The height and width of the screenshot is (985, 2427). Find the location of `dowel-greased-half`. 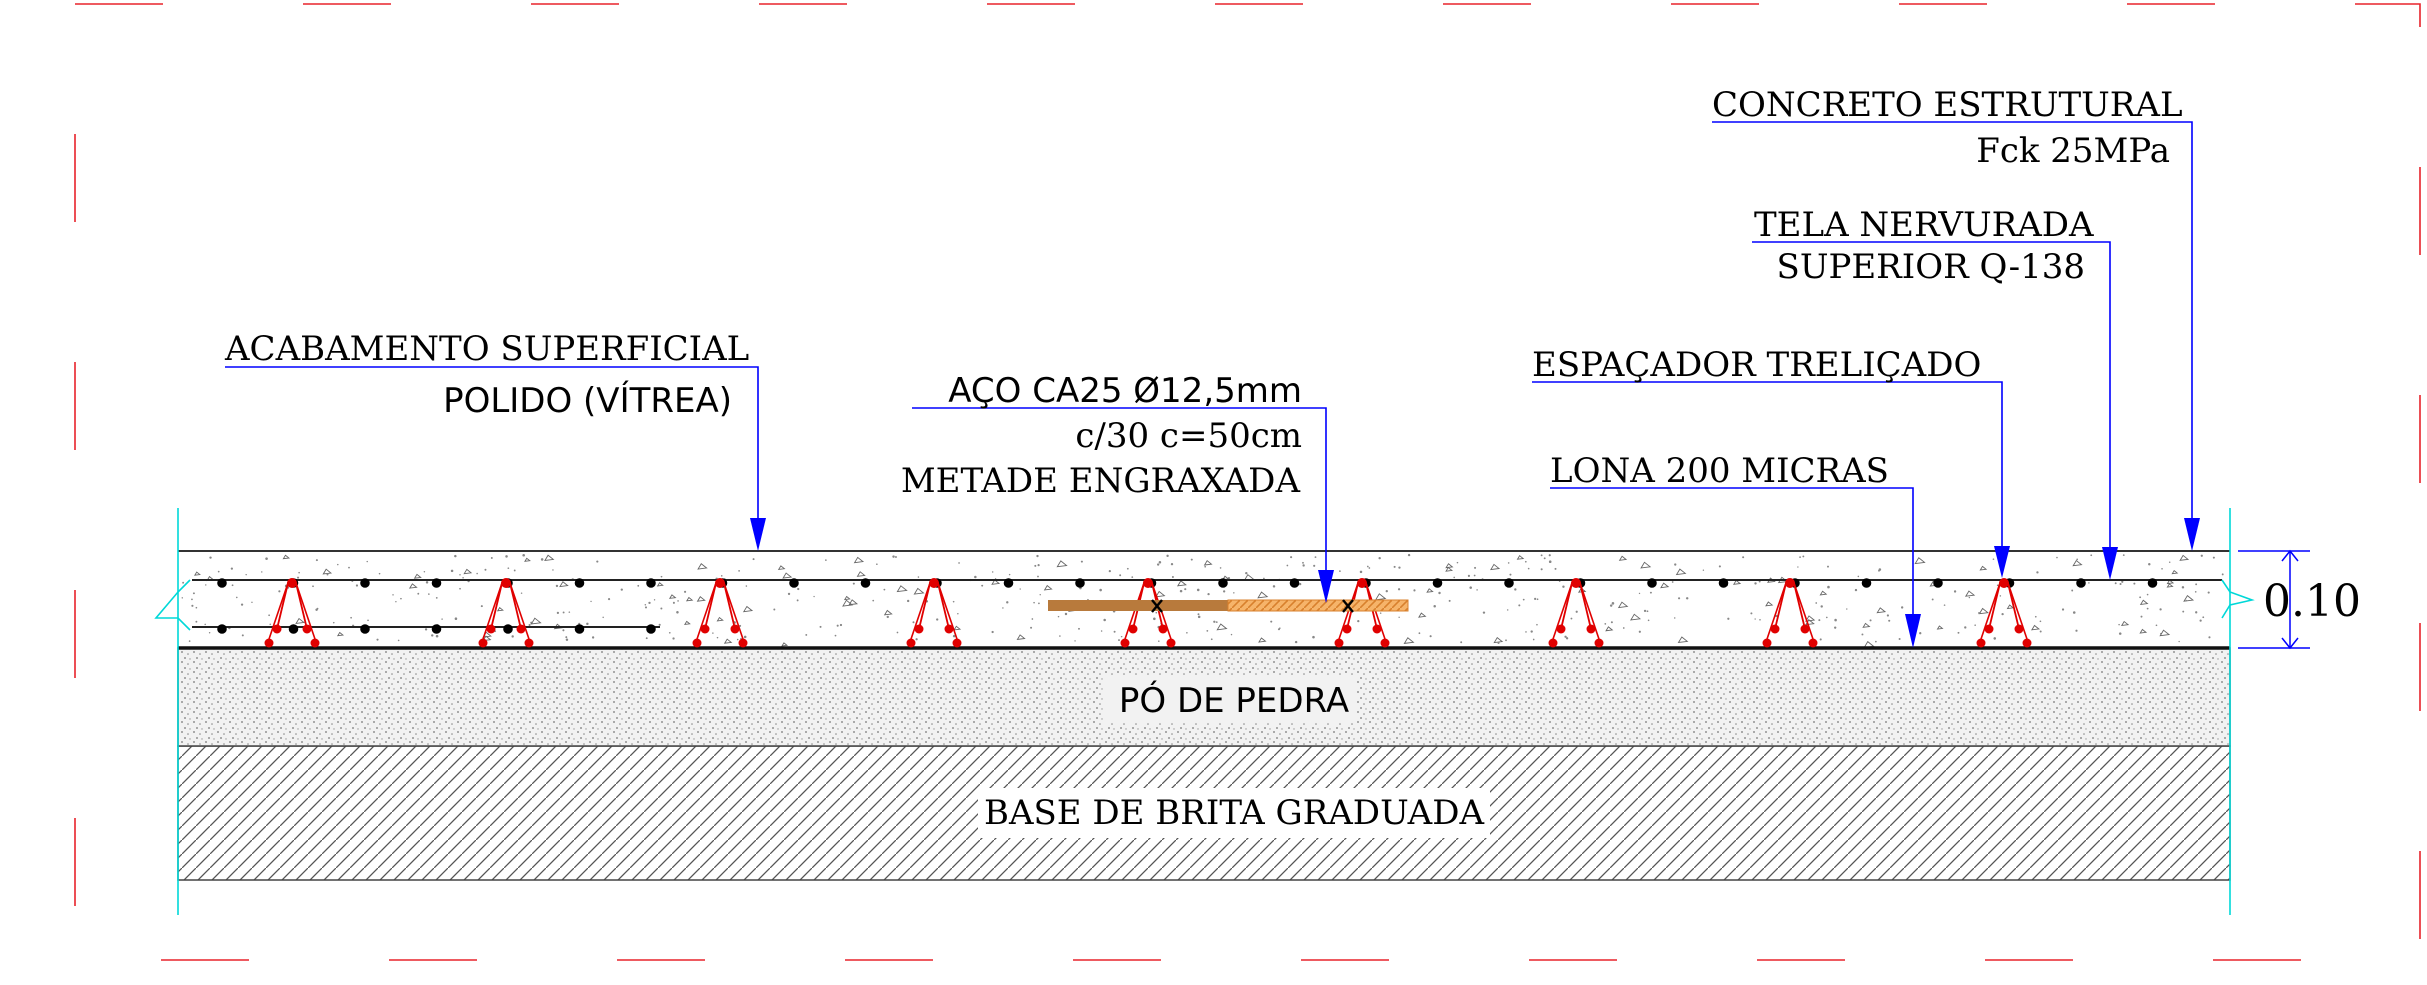

dowel-greased-half is located at coordinates (1318, 605).